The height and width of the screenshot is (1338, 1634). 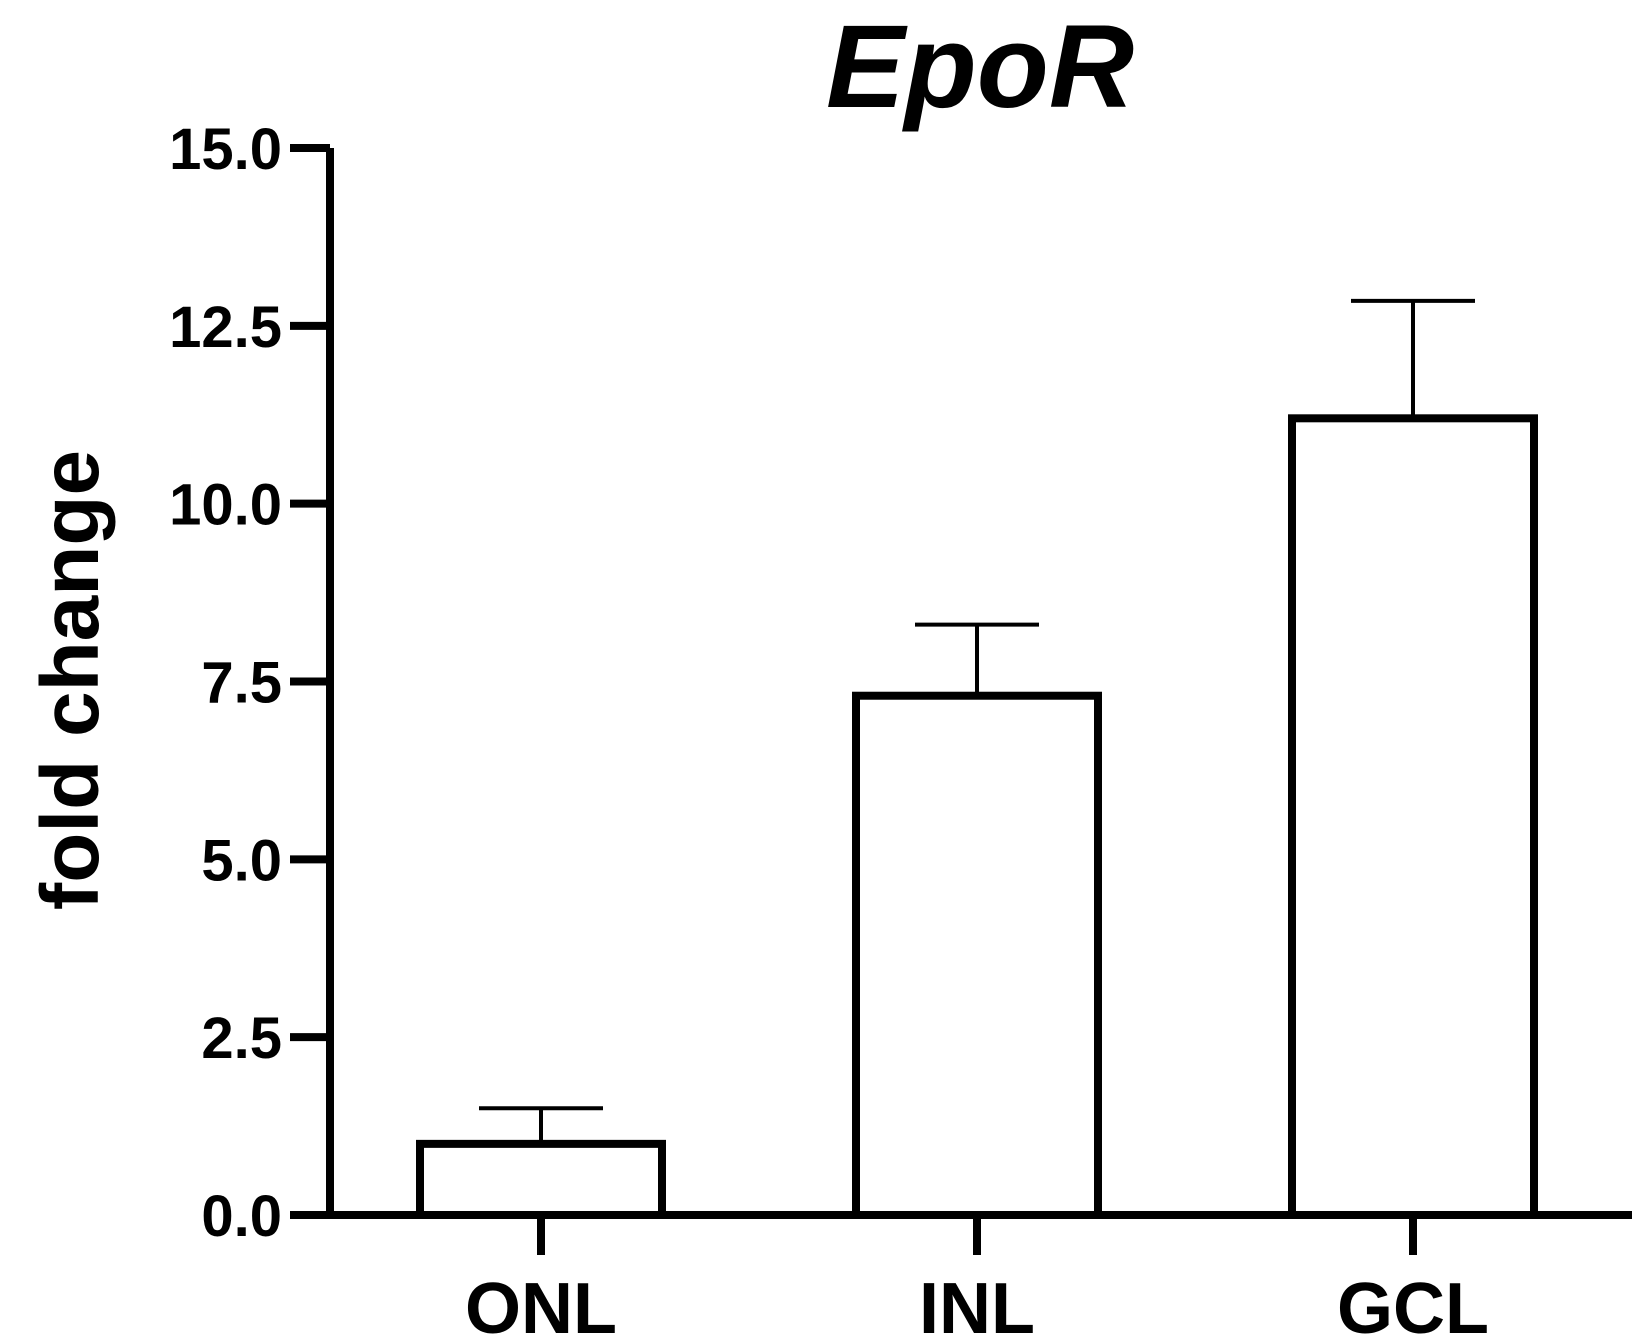 I want to click on y-tick-label: 0.0, so click(x=241, y=1216).